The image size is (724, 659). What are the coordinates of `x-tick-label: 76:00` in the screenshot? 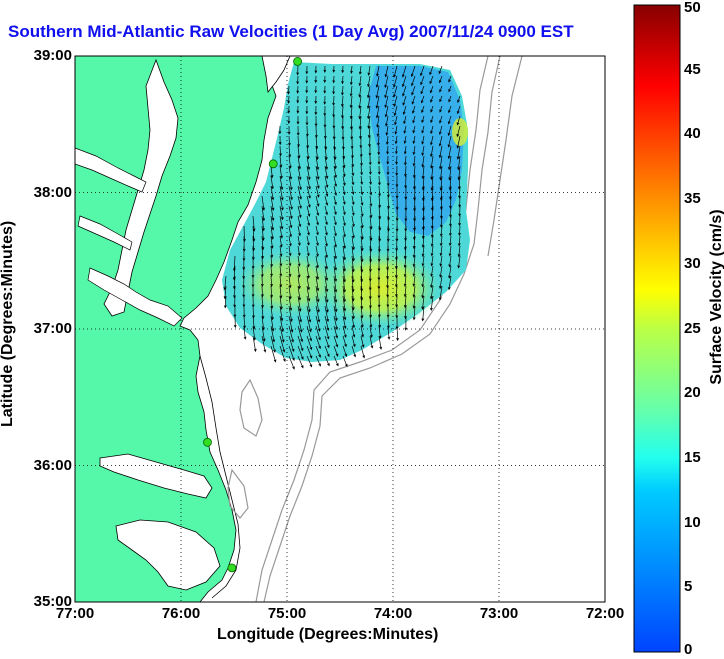 It's located at (181, 613).